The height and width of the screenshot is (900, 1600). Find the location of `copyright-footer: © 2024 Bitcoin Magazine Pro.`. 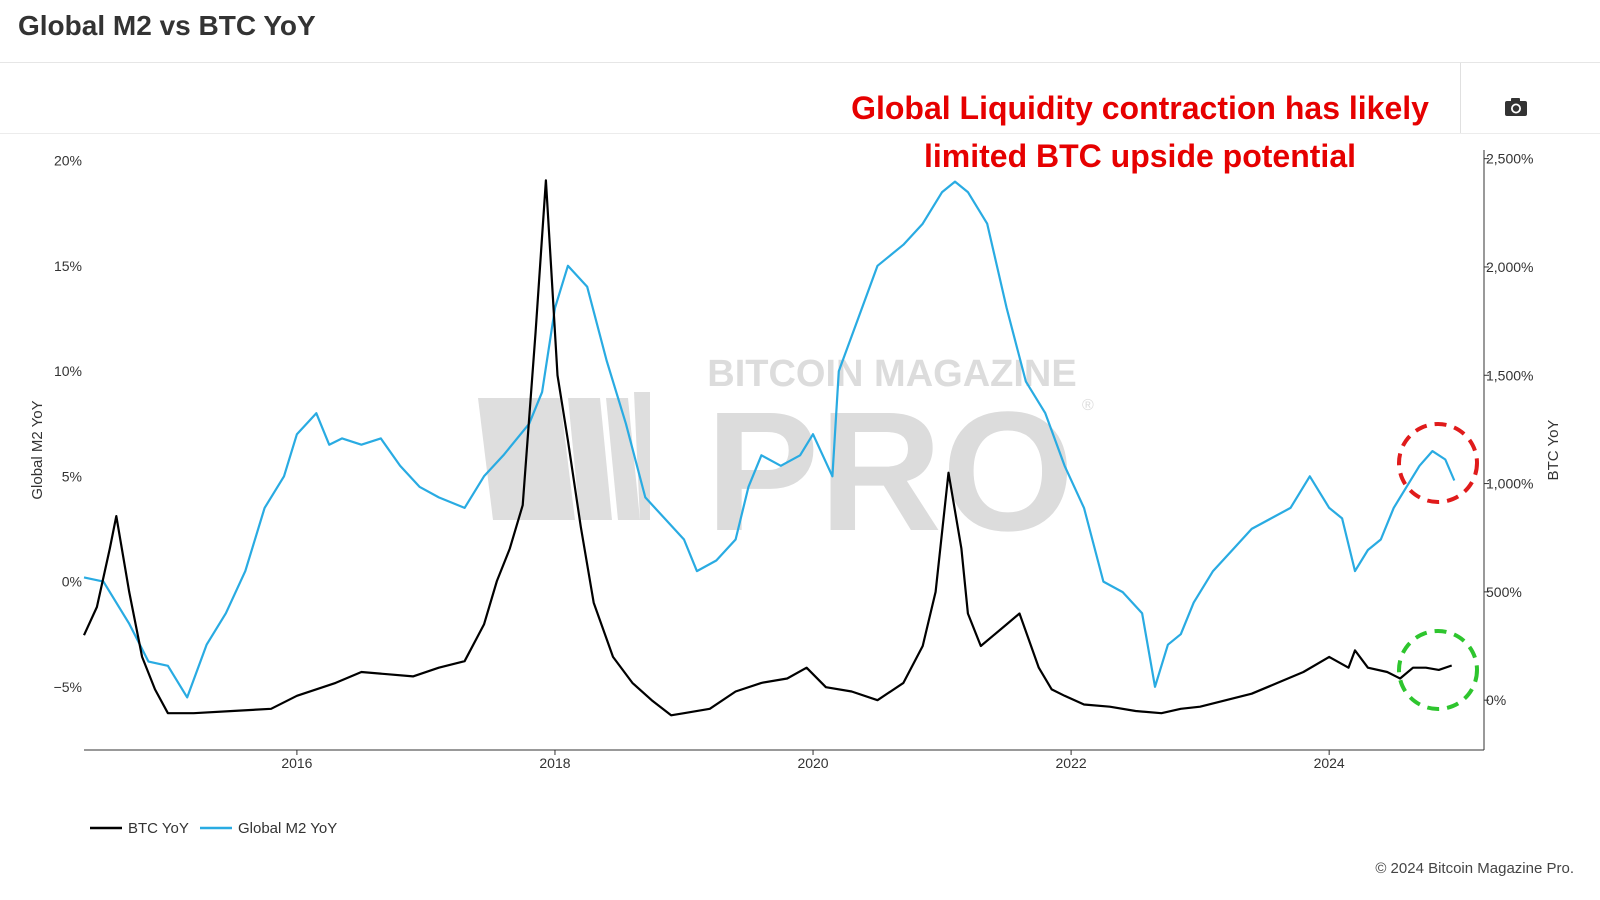

copyright-footer: © 2024 Bitcoin Magazine Pro. is located at coordinates (1474, 868).